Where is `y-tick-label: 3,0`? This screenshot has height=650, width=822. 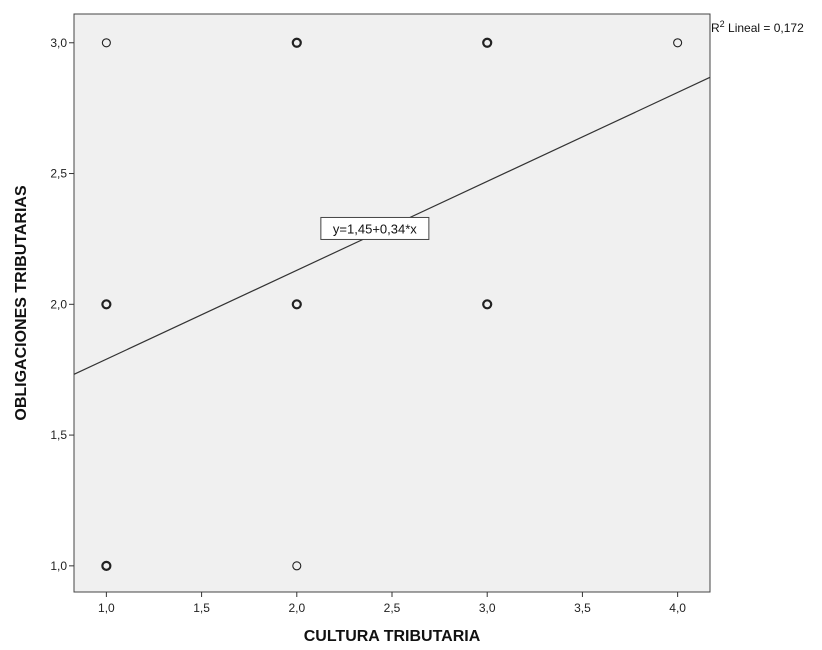 y-tick-label: 3,0 is located at coordinates (58, 43).